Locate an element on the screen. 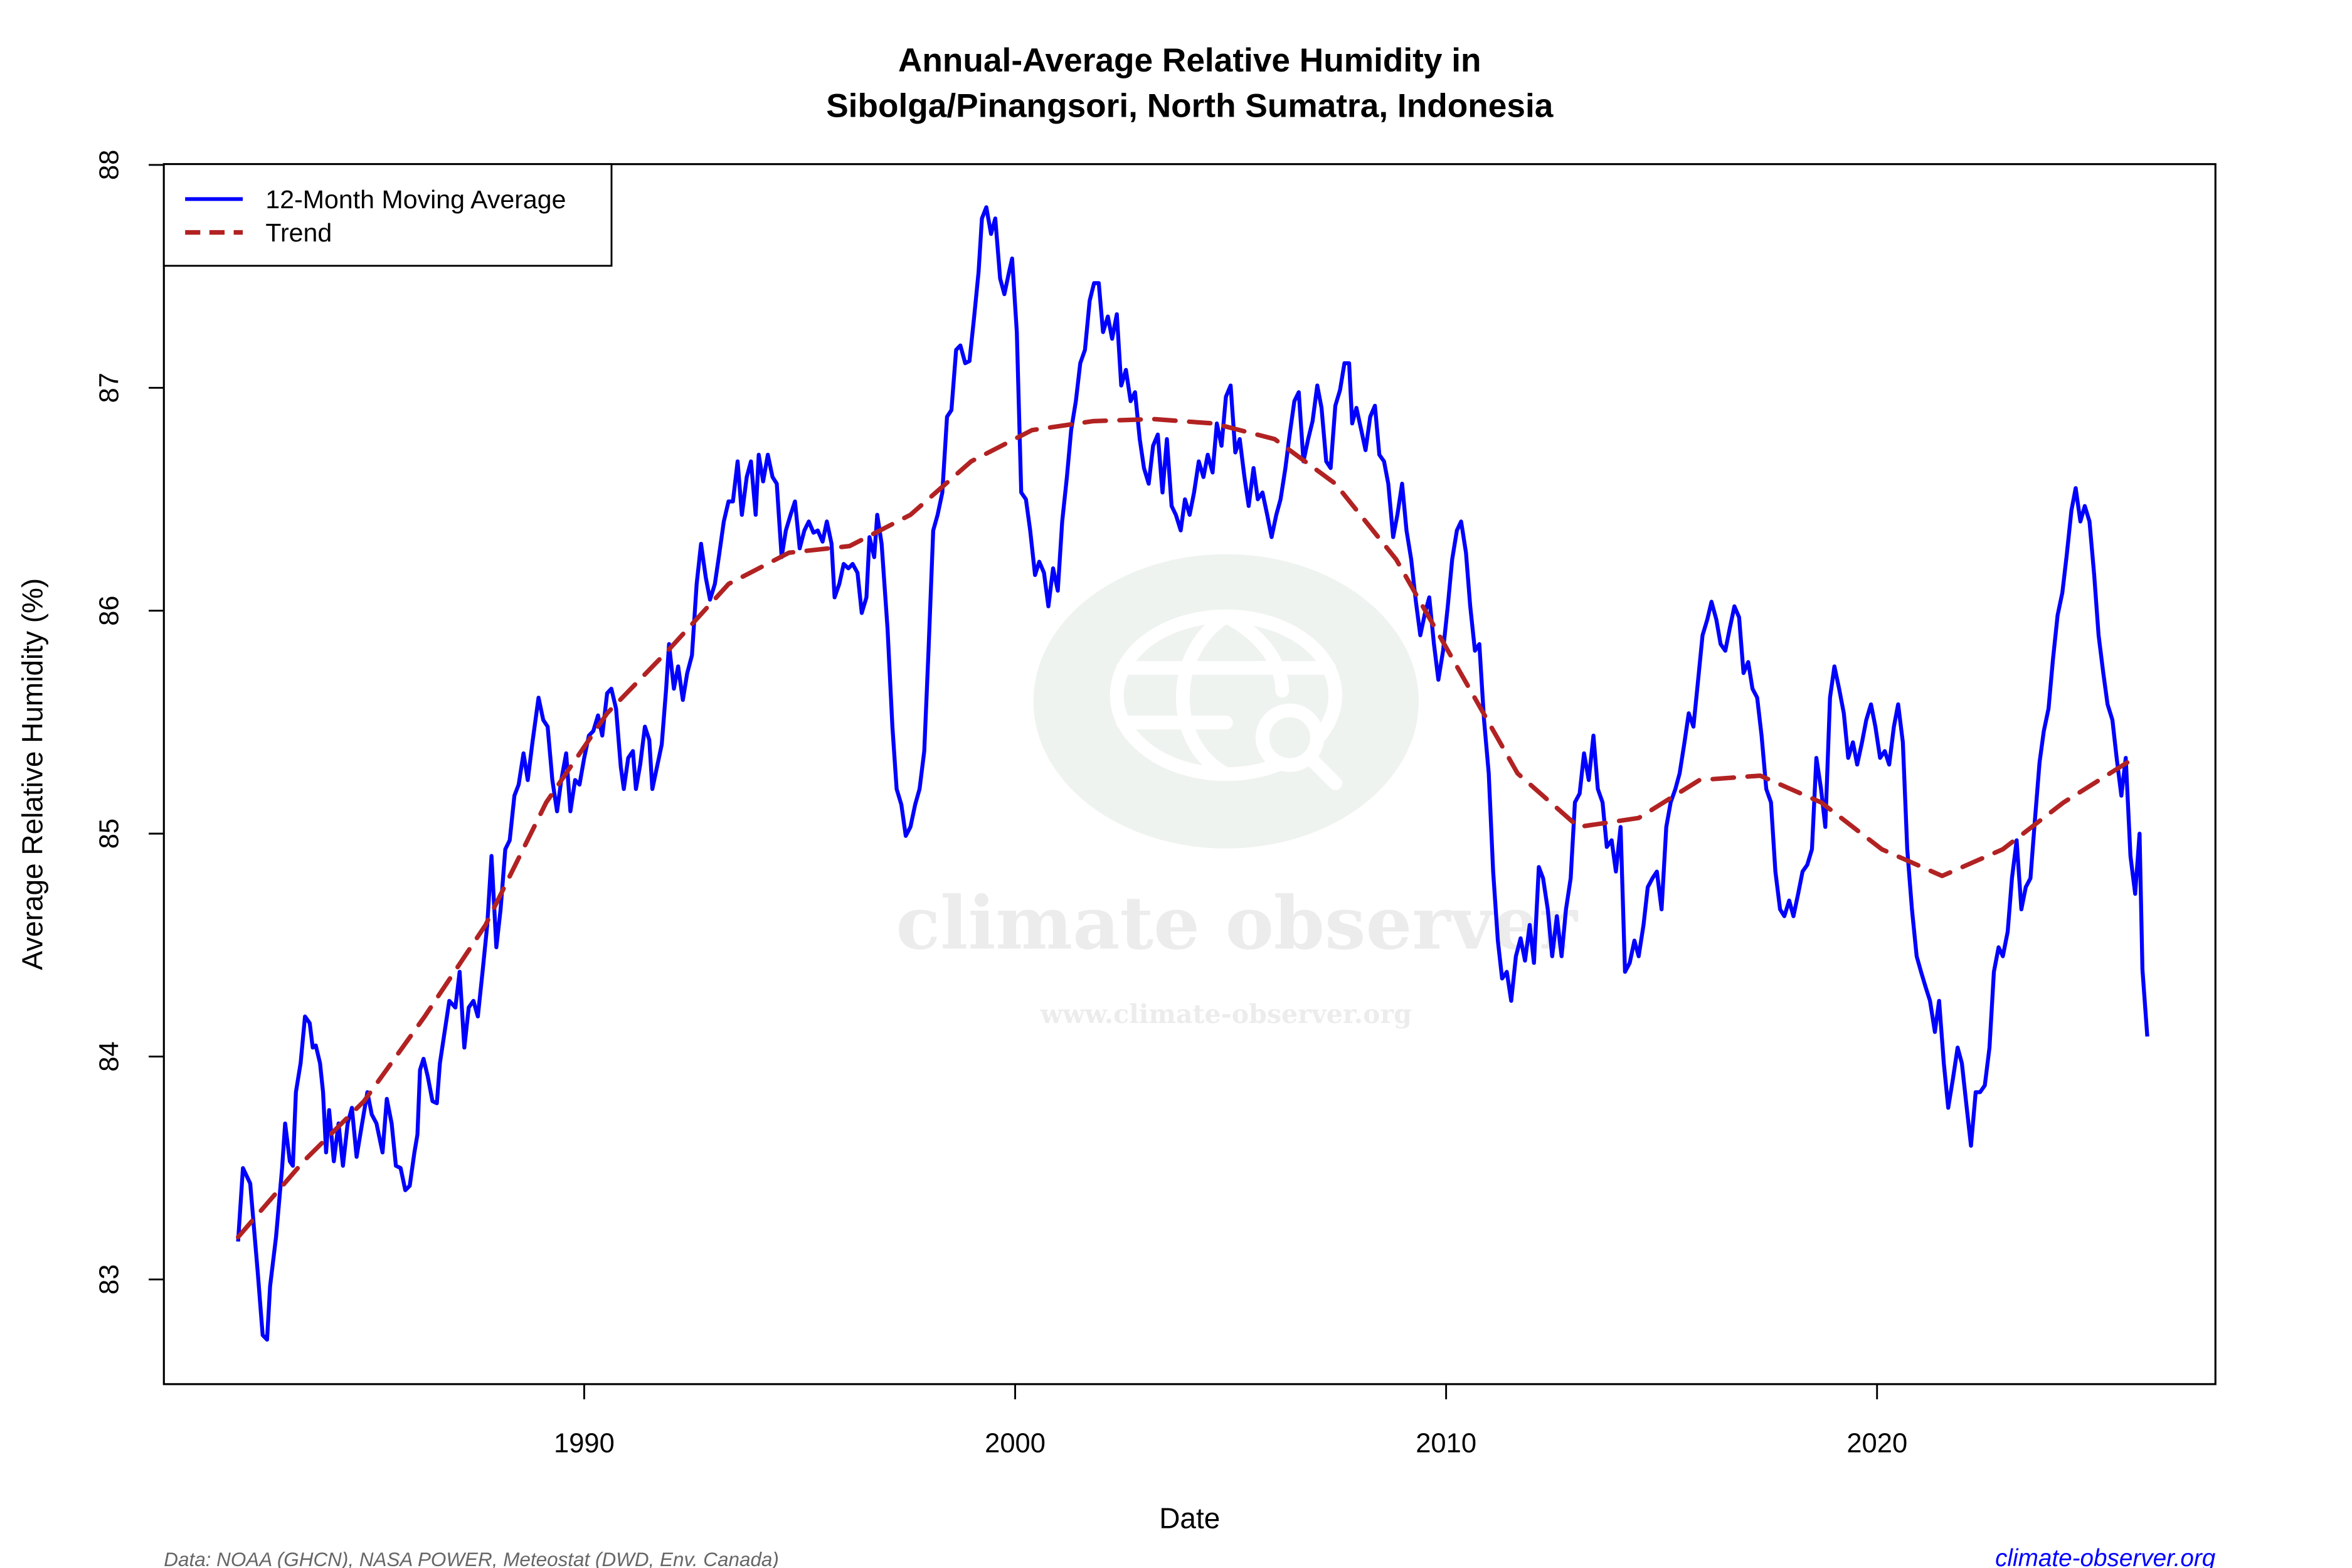 This screenshot has width=2352, height=1568. x-axis-label: Date is located at coordinates (1189, 1518).